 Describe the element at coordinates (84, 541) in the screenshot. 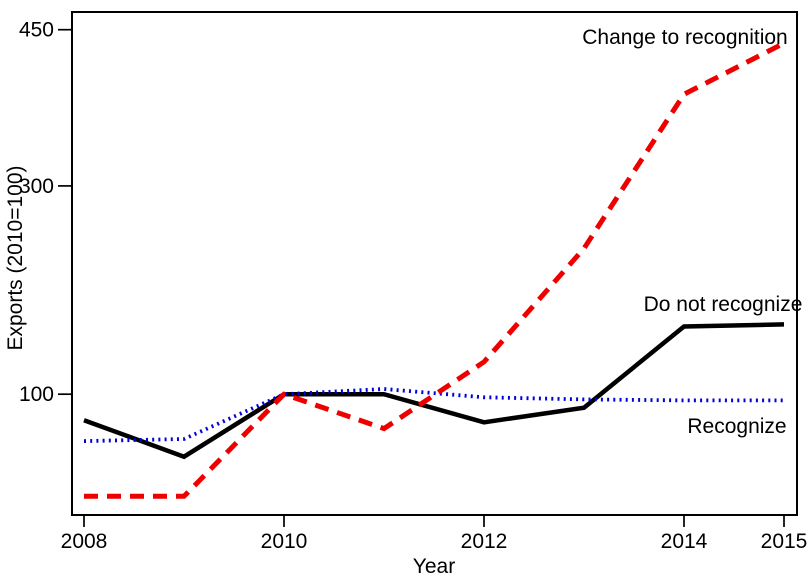

I see `x-tick-label-2008: 2008` at that location.